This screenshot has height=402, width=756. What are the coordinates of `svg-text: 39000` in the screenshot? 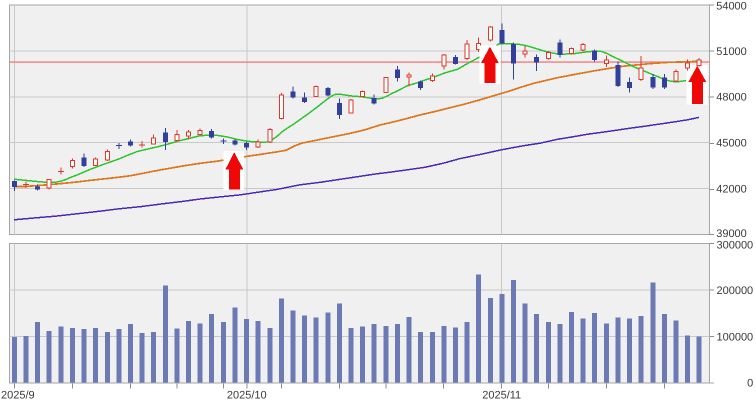 It's located at (731, 234).